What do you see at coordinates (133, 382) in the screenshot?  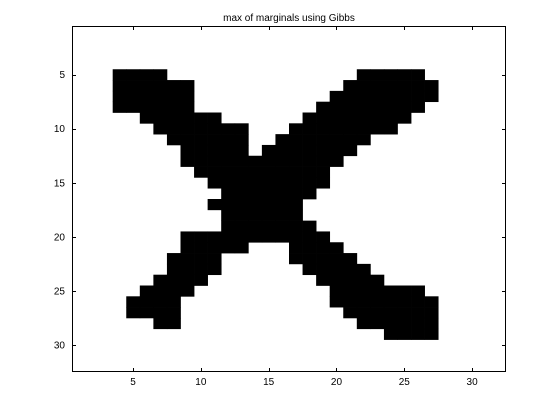 I see `x-tick-label: 5` at bounding box center [133, 382].